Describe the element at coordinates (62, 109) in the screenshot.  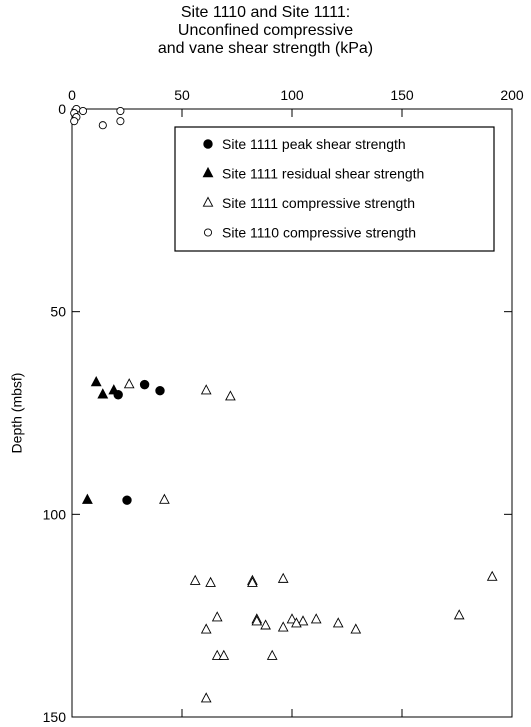
I see `y-tick-label: 0` at that location.